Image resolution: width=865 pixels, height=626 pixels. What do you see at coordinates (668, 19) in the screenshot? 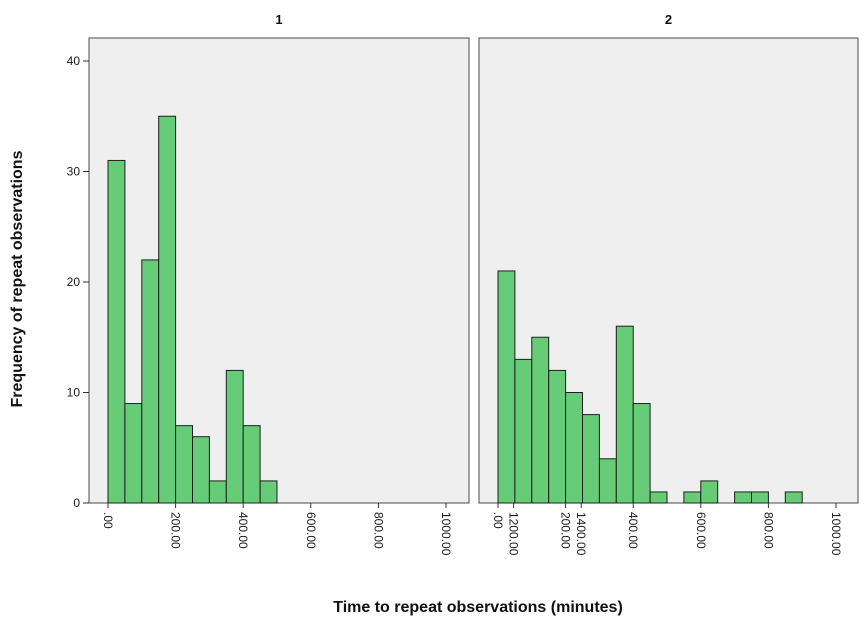
I see `panel-title: 2` at bounding box center [668, 19].